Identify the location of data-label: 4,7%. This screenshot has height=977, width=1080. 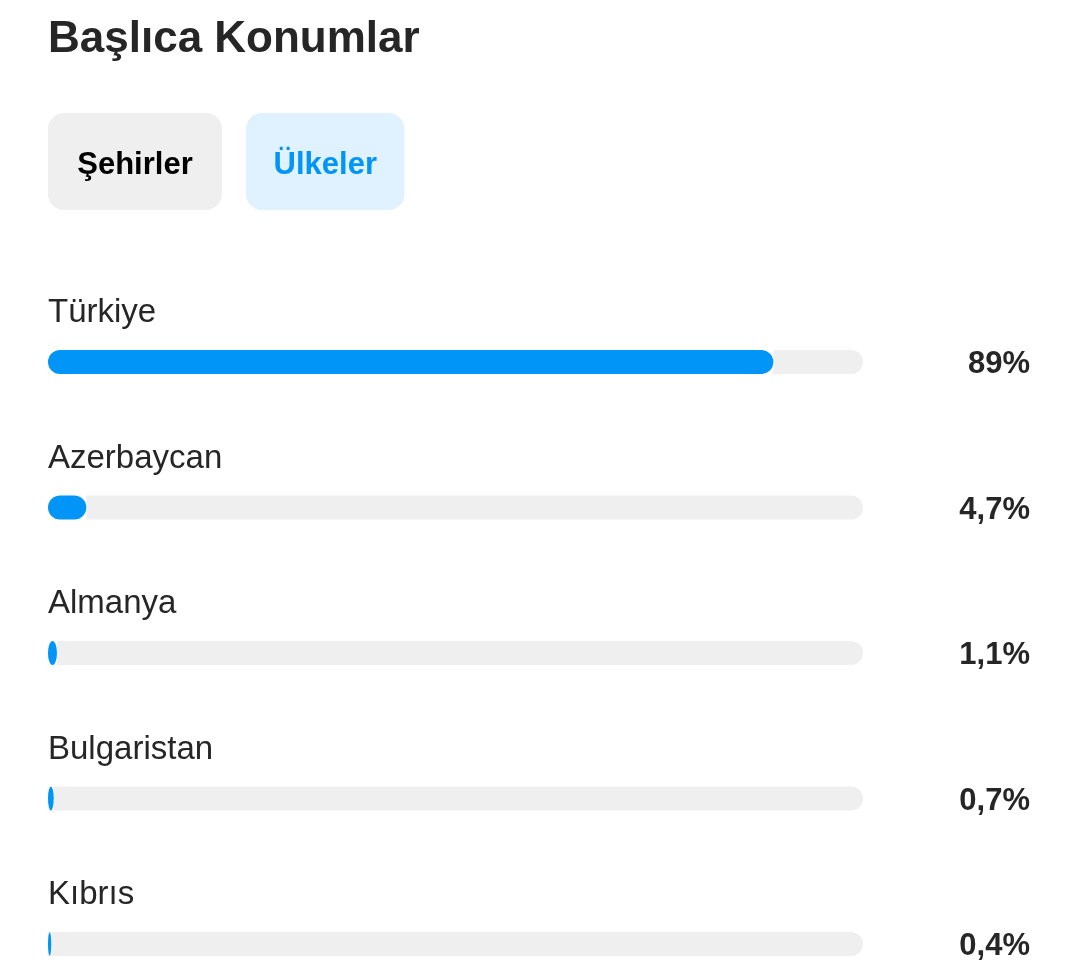
(994, 508).